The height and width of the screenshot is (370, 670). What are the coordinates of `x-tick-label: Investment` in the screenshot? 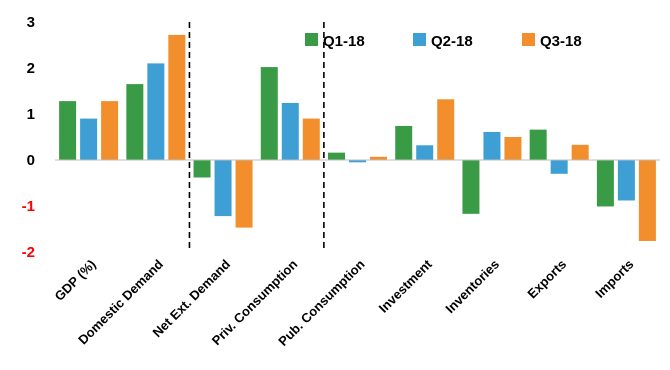 It's located at (406, 286).